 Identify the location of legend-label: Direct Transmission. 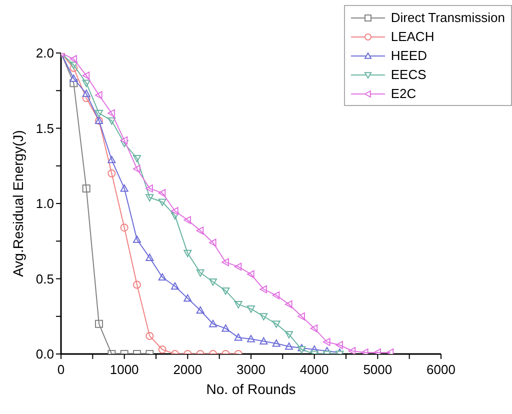
(447, 17).